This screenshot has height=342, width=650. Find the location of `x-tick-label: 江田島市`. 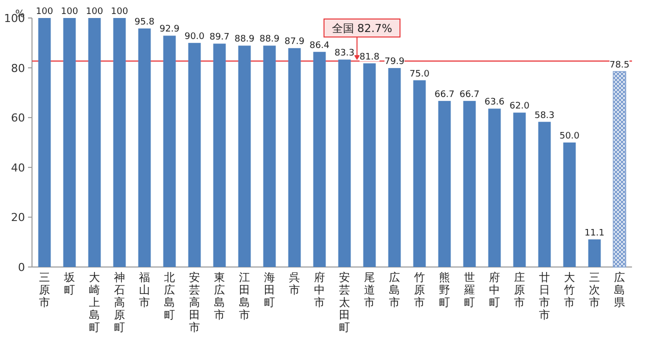

x-tick-label: 江田島市 is located at coordinates (244, 296).